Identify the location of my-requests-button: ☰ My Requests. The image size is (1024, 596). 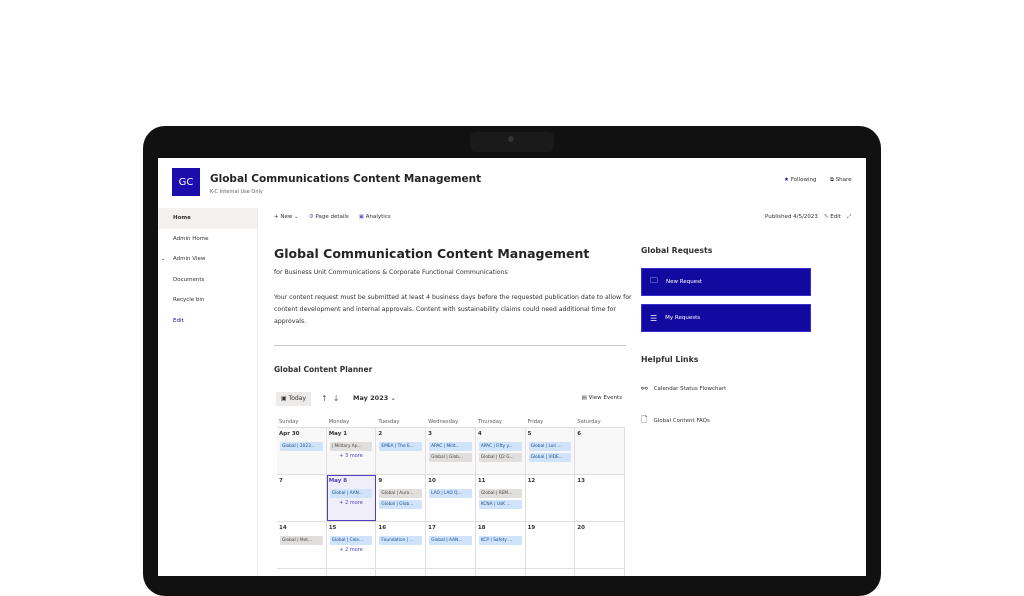
(726, 318).